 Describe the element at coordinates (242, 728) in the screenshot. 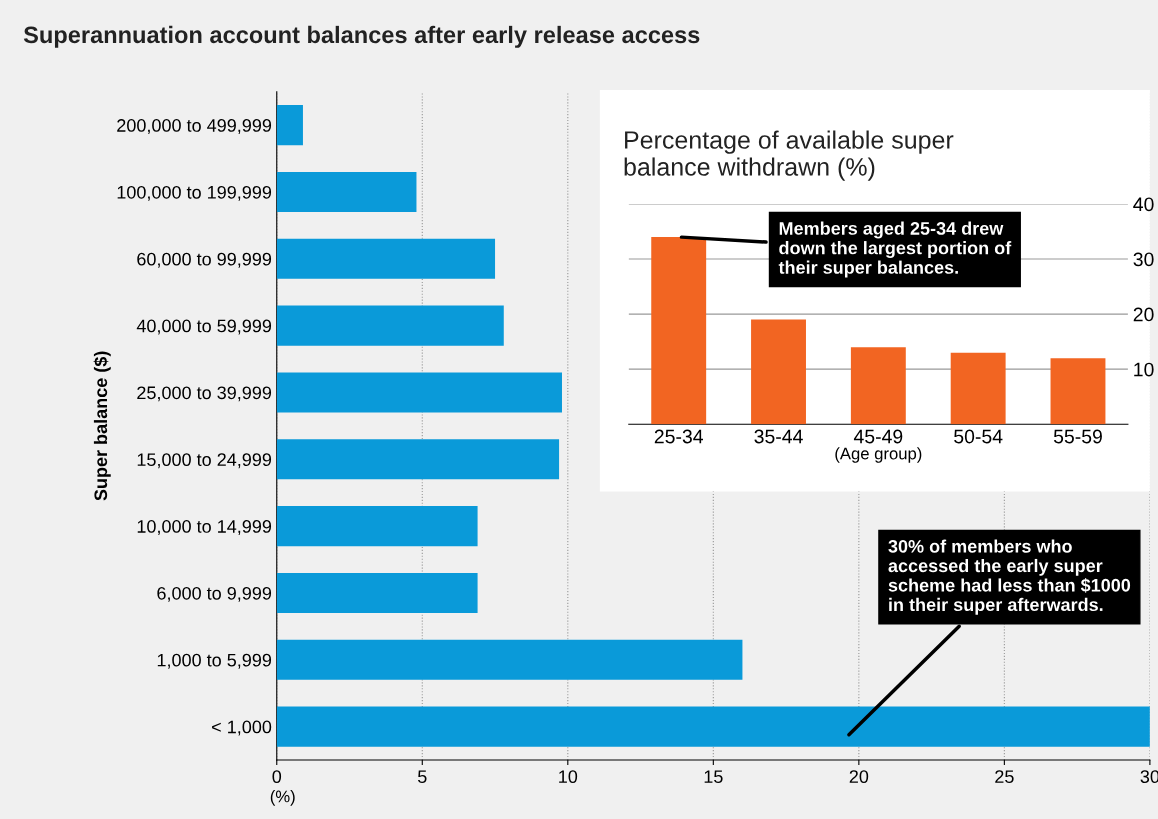

I see `y-tick-label: < 1,000` at that location.